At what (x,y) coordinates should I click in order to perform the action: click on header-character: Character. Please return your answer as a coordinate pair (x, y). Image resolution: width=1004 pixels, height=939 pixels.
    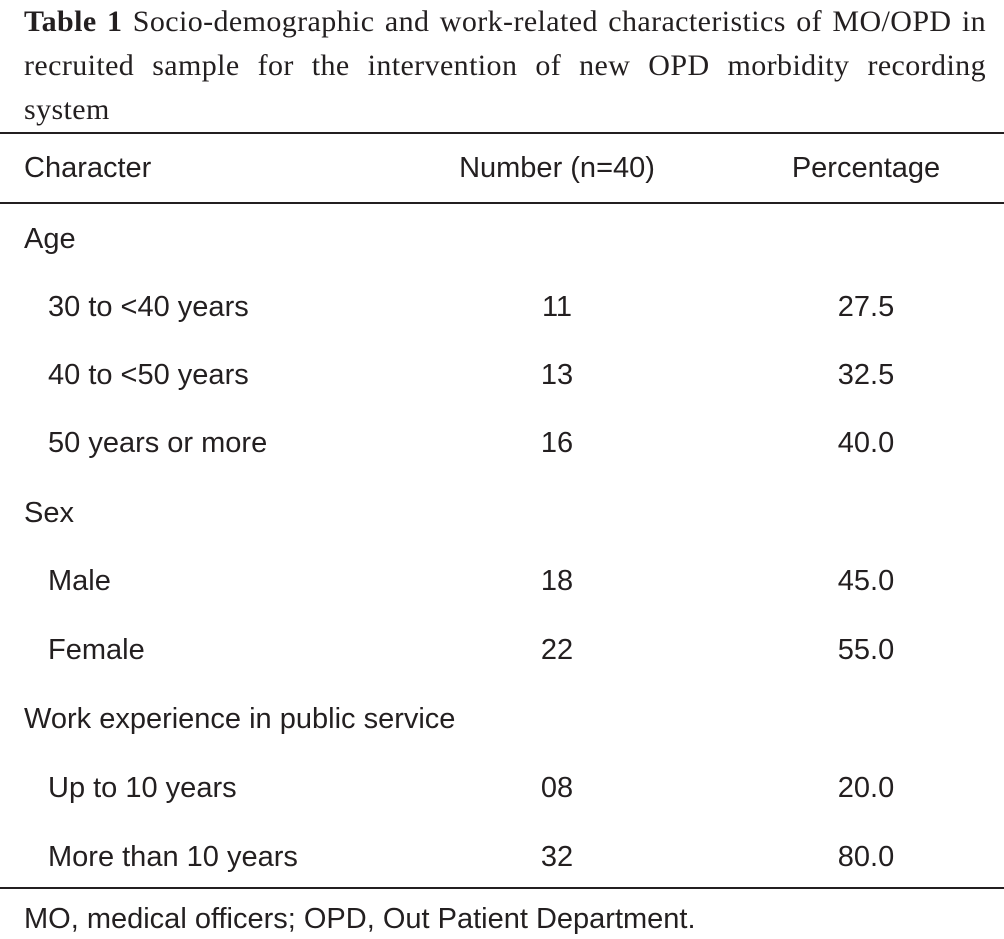
    Looking at the image, I should click on (88, 168).